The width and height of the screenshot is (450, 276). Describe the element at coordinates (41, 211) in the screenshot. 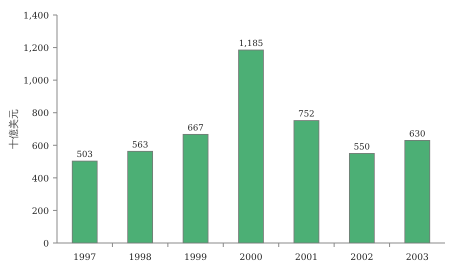

I see `y-tick-label: 200` at that location.